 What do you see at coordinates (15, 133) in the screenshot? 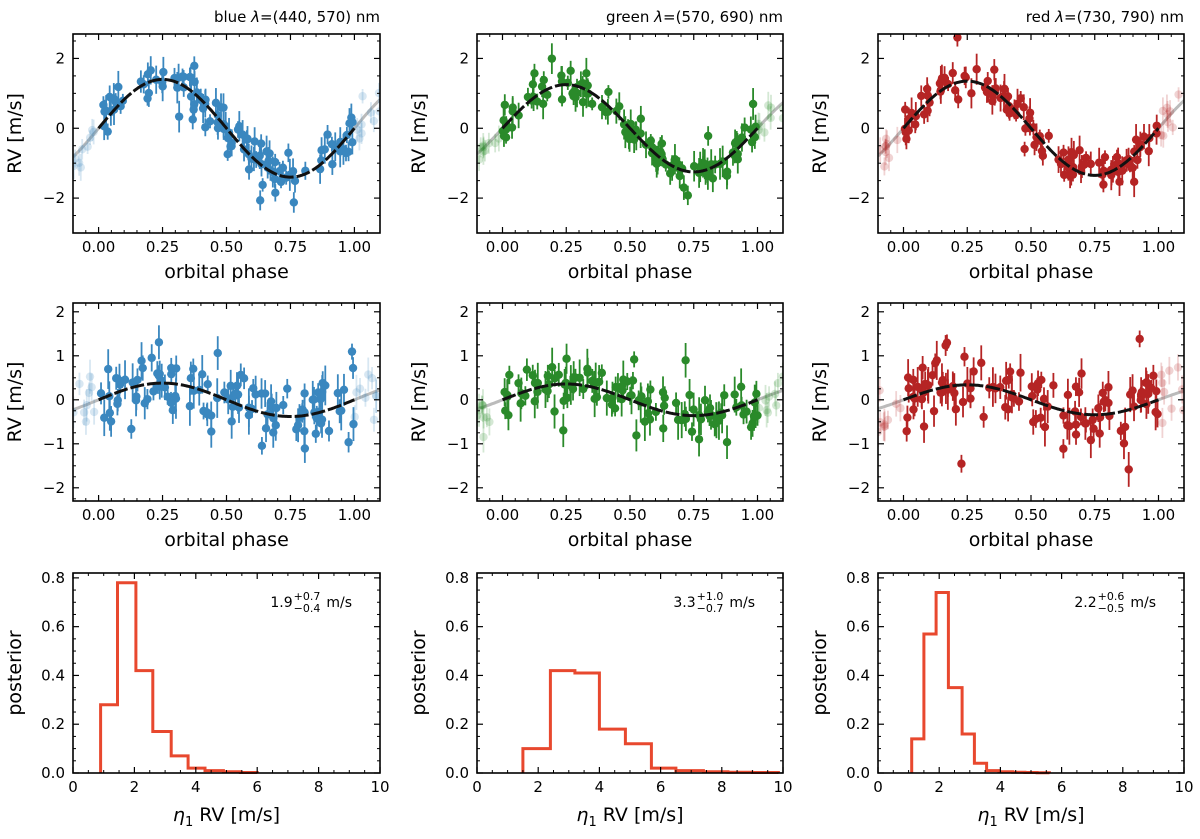
I see `y-axis-label: RV [m/s]` at bounding box center [15, 133].